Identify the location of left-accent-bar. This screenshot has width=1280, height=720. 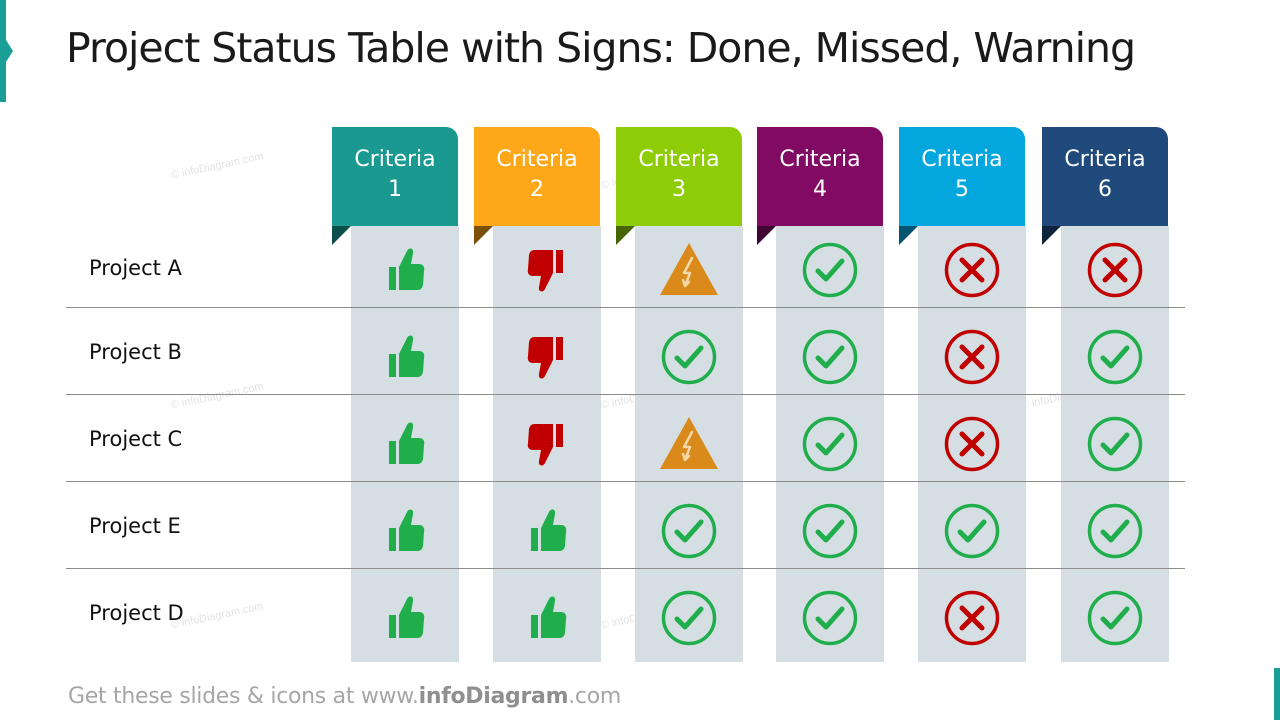
(3, 51).